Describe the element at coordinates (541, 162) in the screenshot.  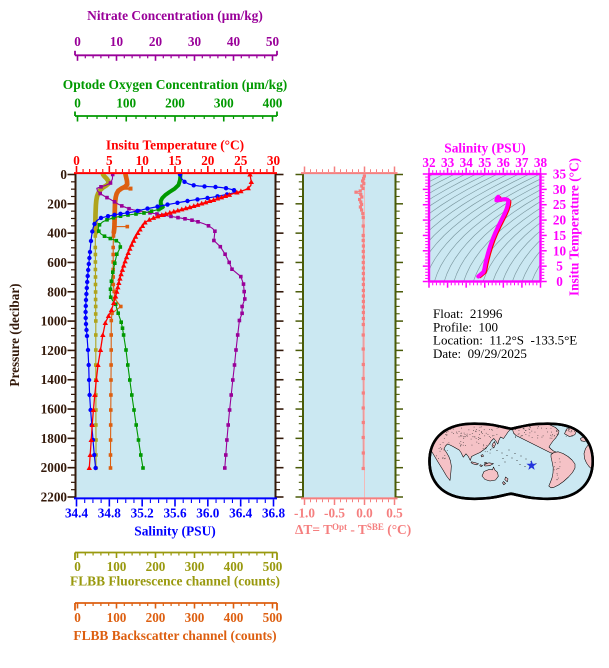
I see `svg-text: 38` at that location.